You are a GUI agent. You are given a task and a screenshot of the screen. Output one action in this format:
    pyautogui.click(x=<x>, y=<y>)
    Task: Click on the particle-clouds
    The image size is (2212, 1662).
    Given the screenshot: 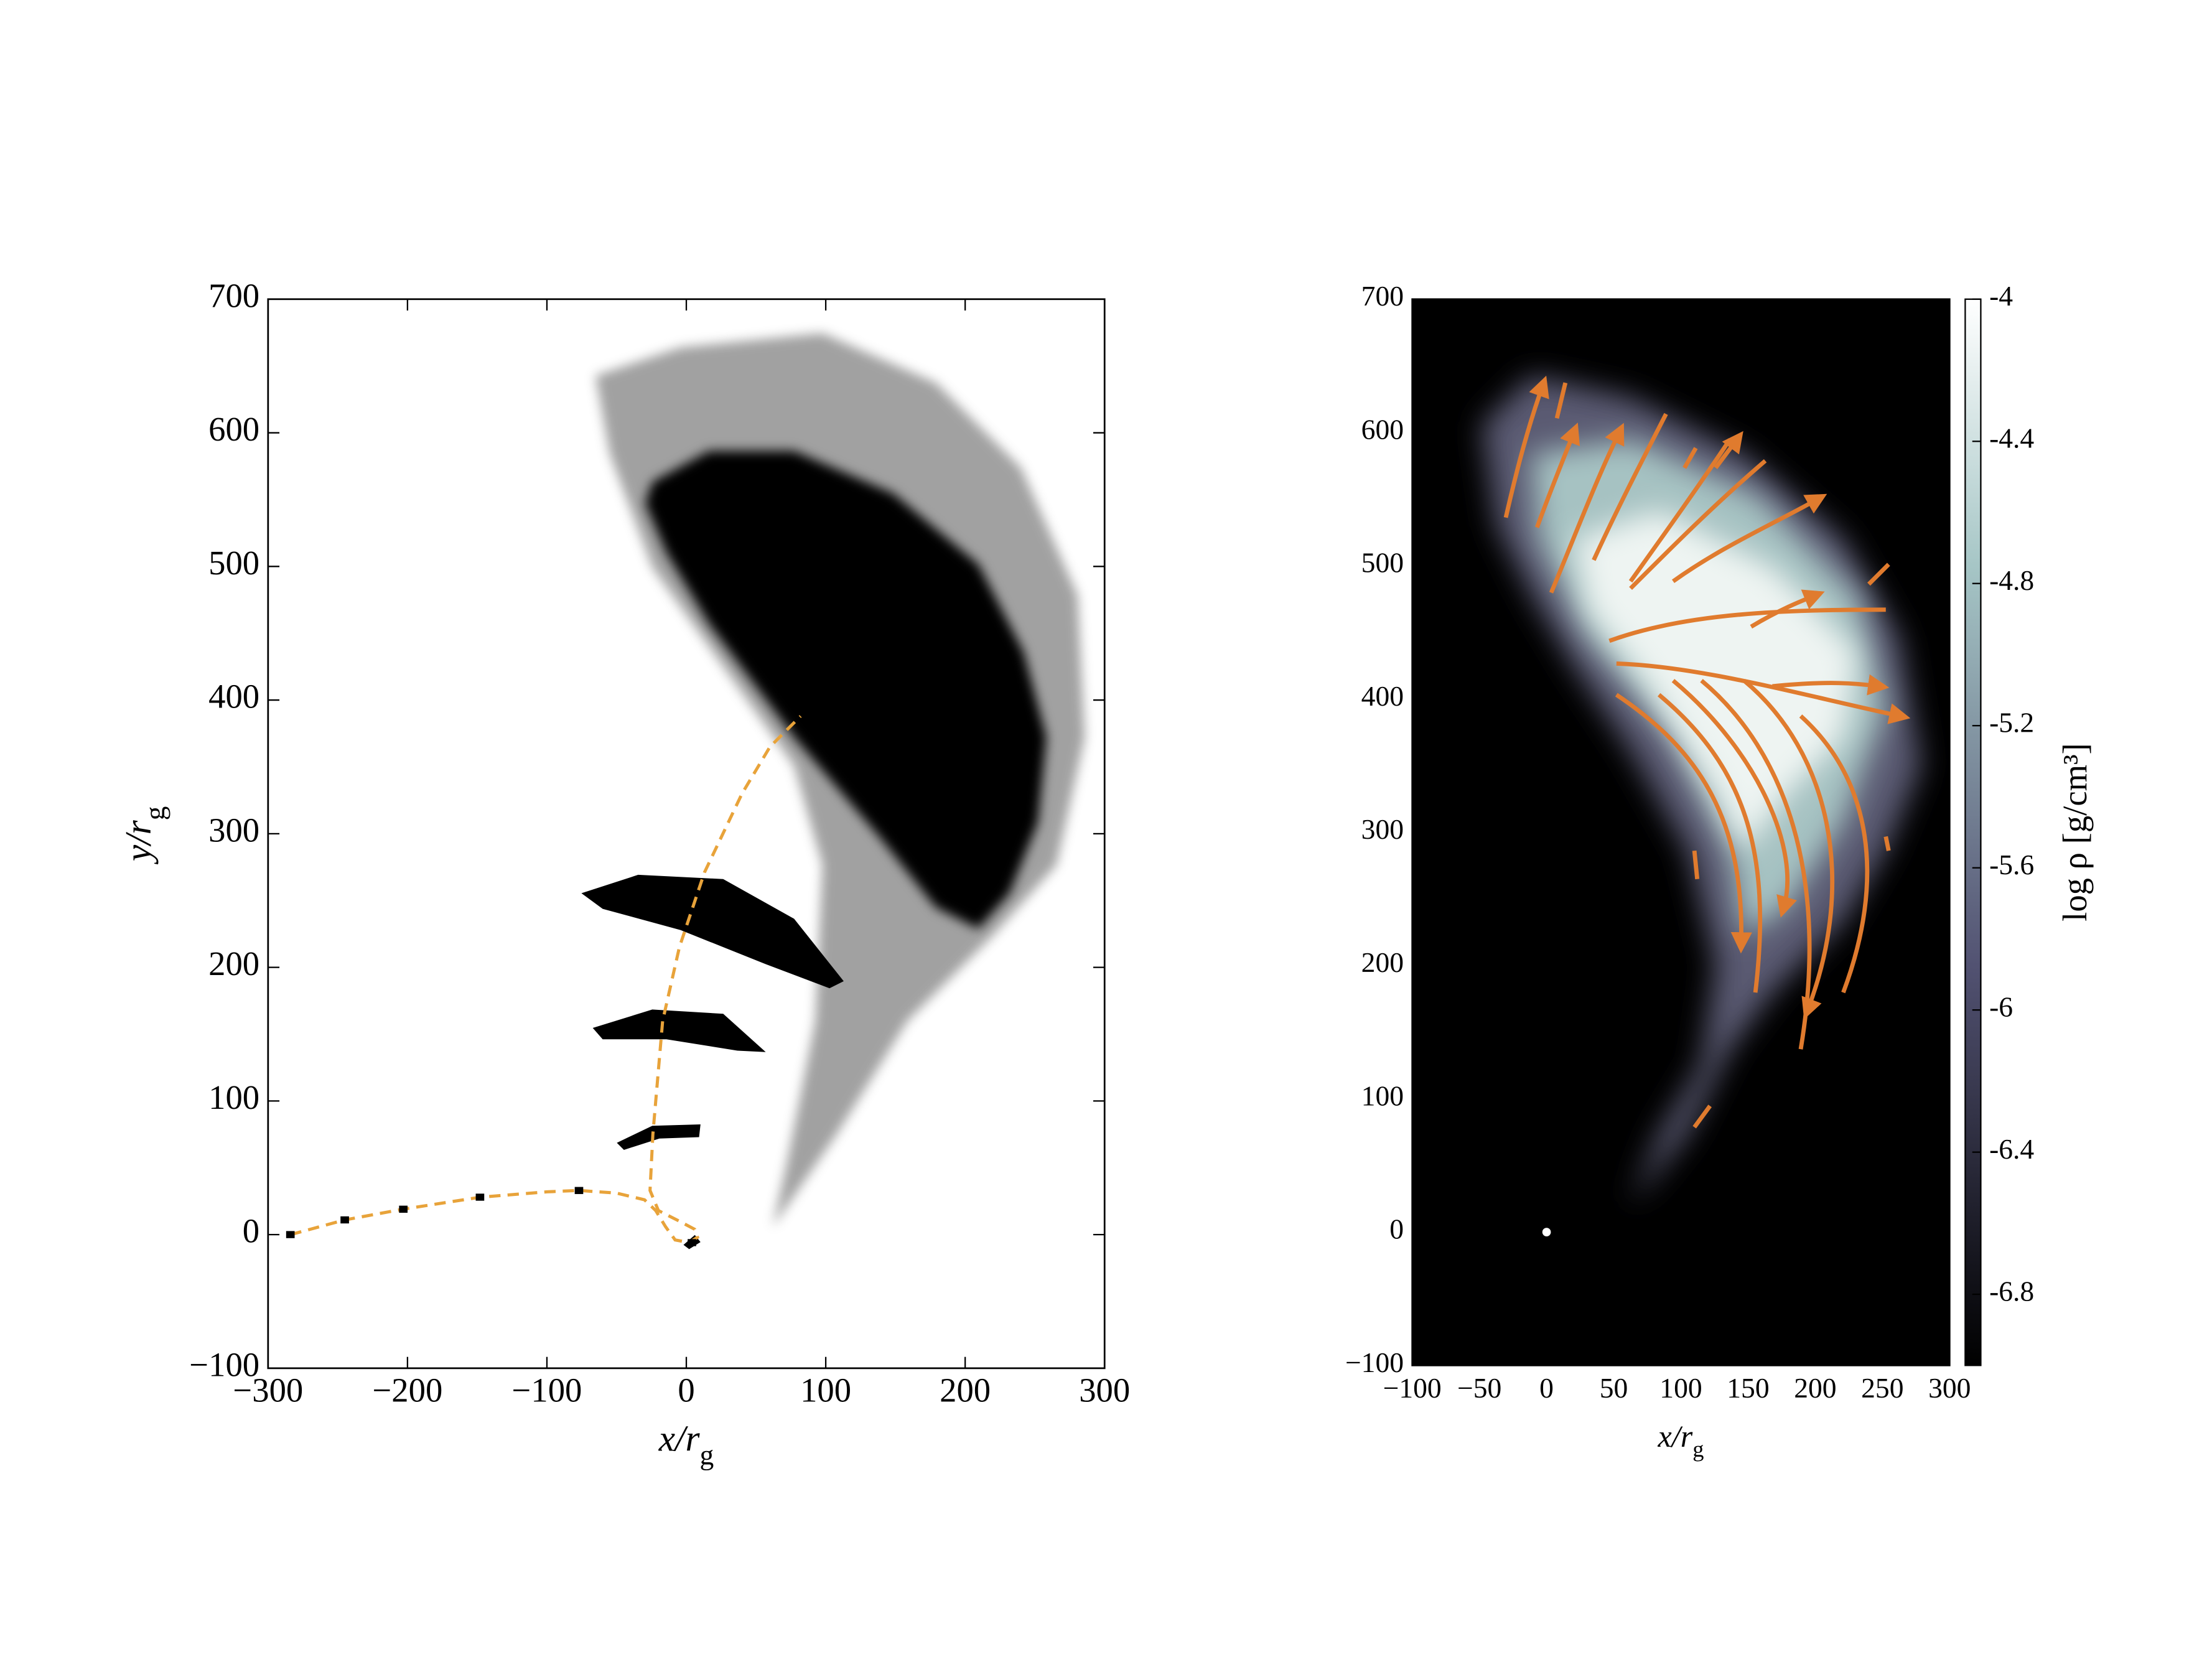 What is the action you would take?
    pyautogui.click(x=833, y=791)
    